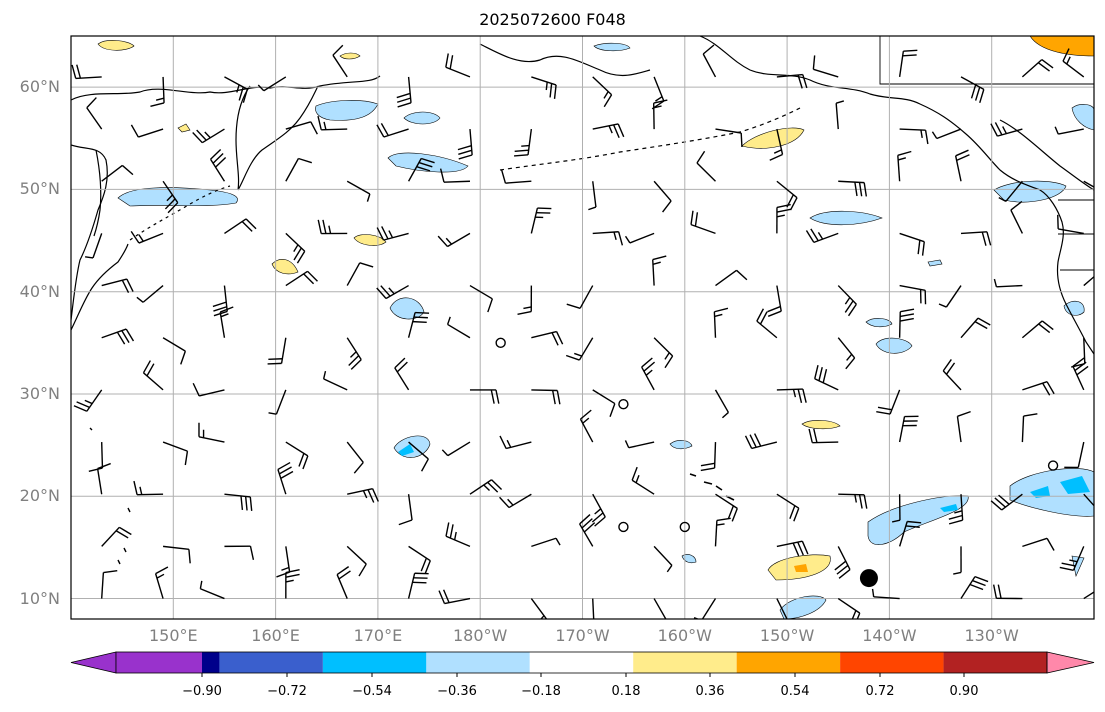 This screenshot has height=712, width=1105. What do you see at coordinates (712, 487) in the screenshot?
I see `hawaii-islands` at bounding box center [712, 487].